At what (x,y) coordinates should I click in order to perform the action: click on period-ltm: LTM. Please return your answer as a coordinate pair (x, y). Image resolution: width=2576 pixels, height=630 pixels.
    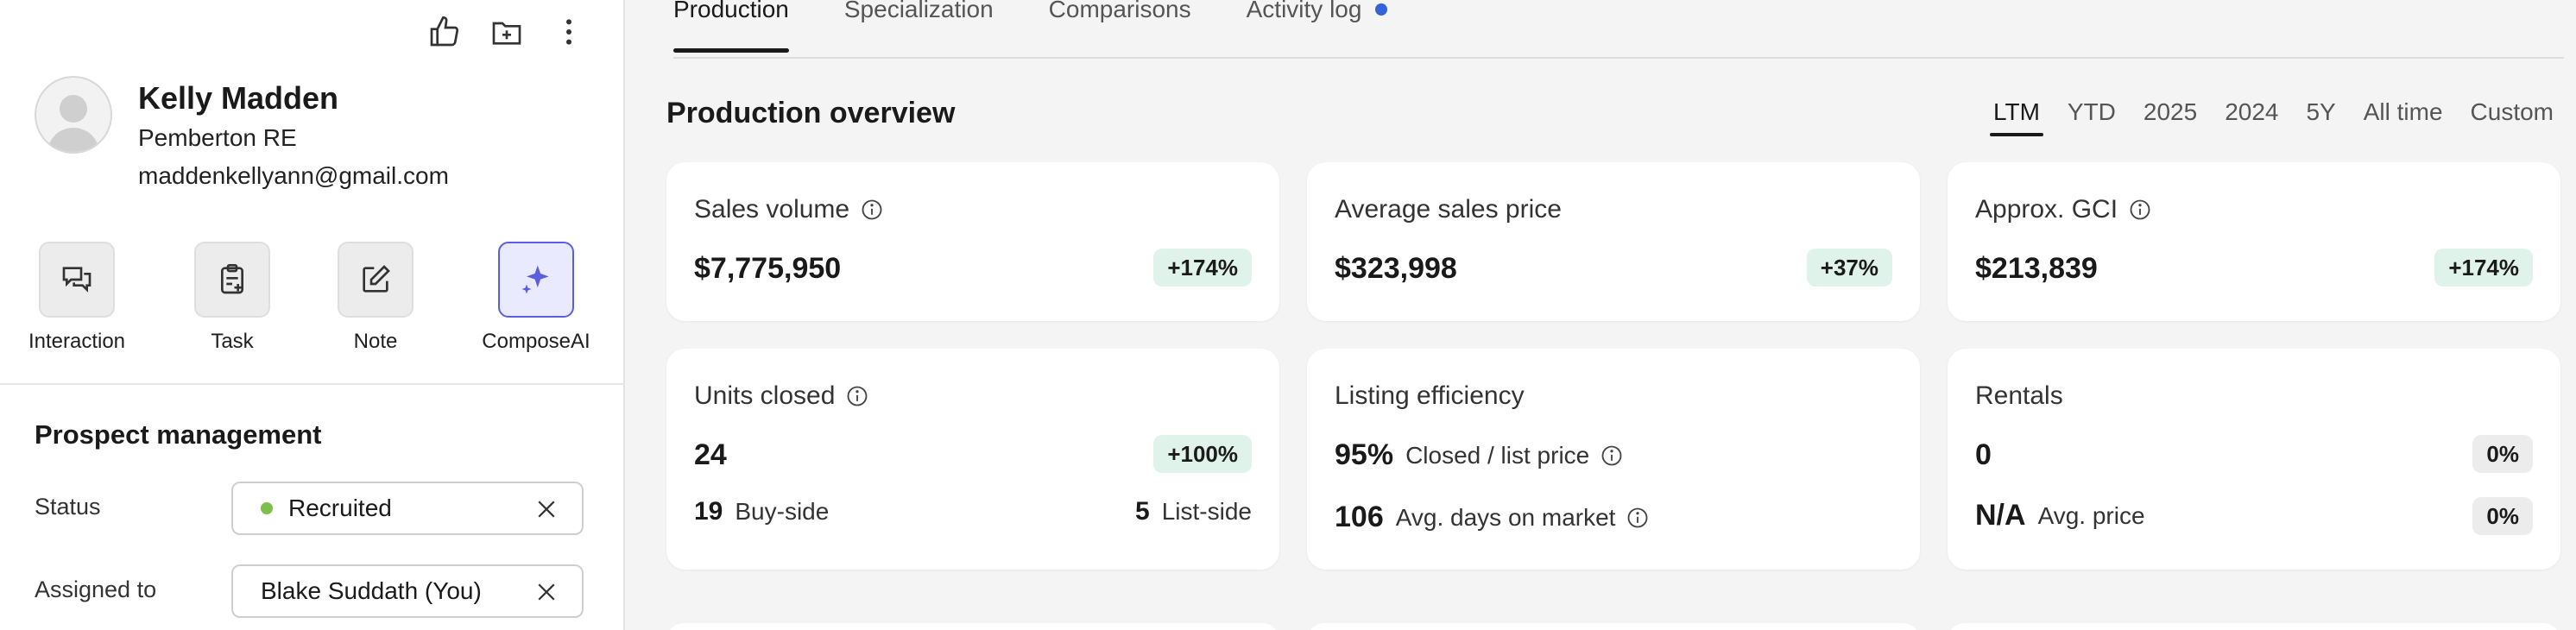
    Looking at the image, I should click on (2016, 117).